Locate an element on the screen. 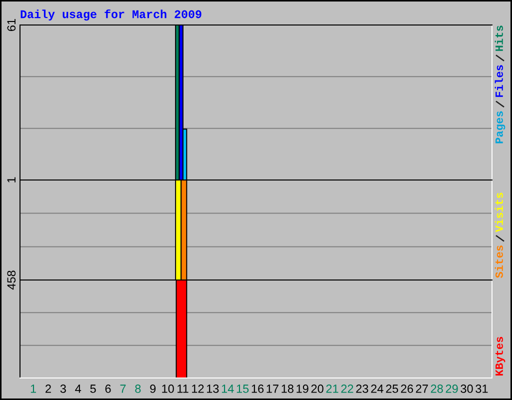 The image size is (512, 400). x-tick-label: 22 is located at coordinates (347, 388).